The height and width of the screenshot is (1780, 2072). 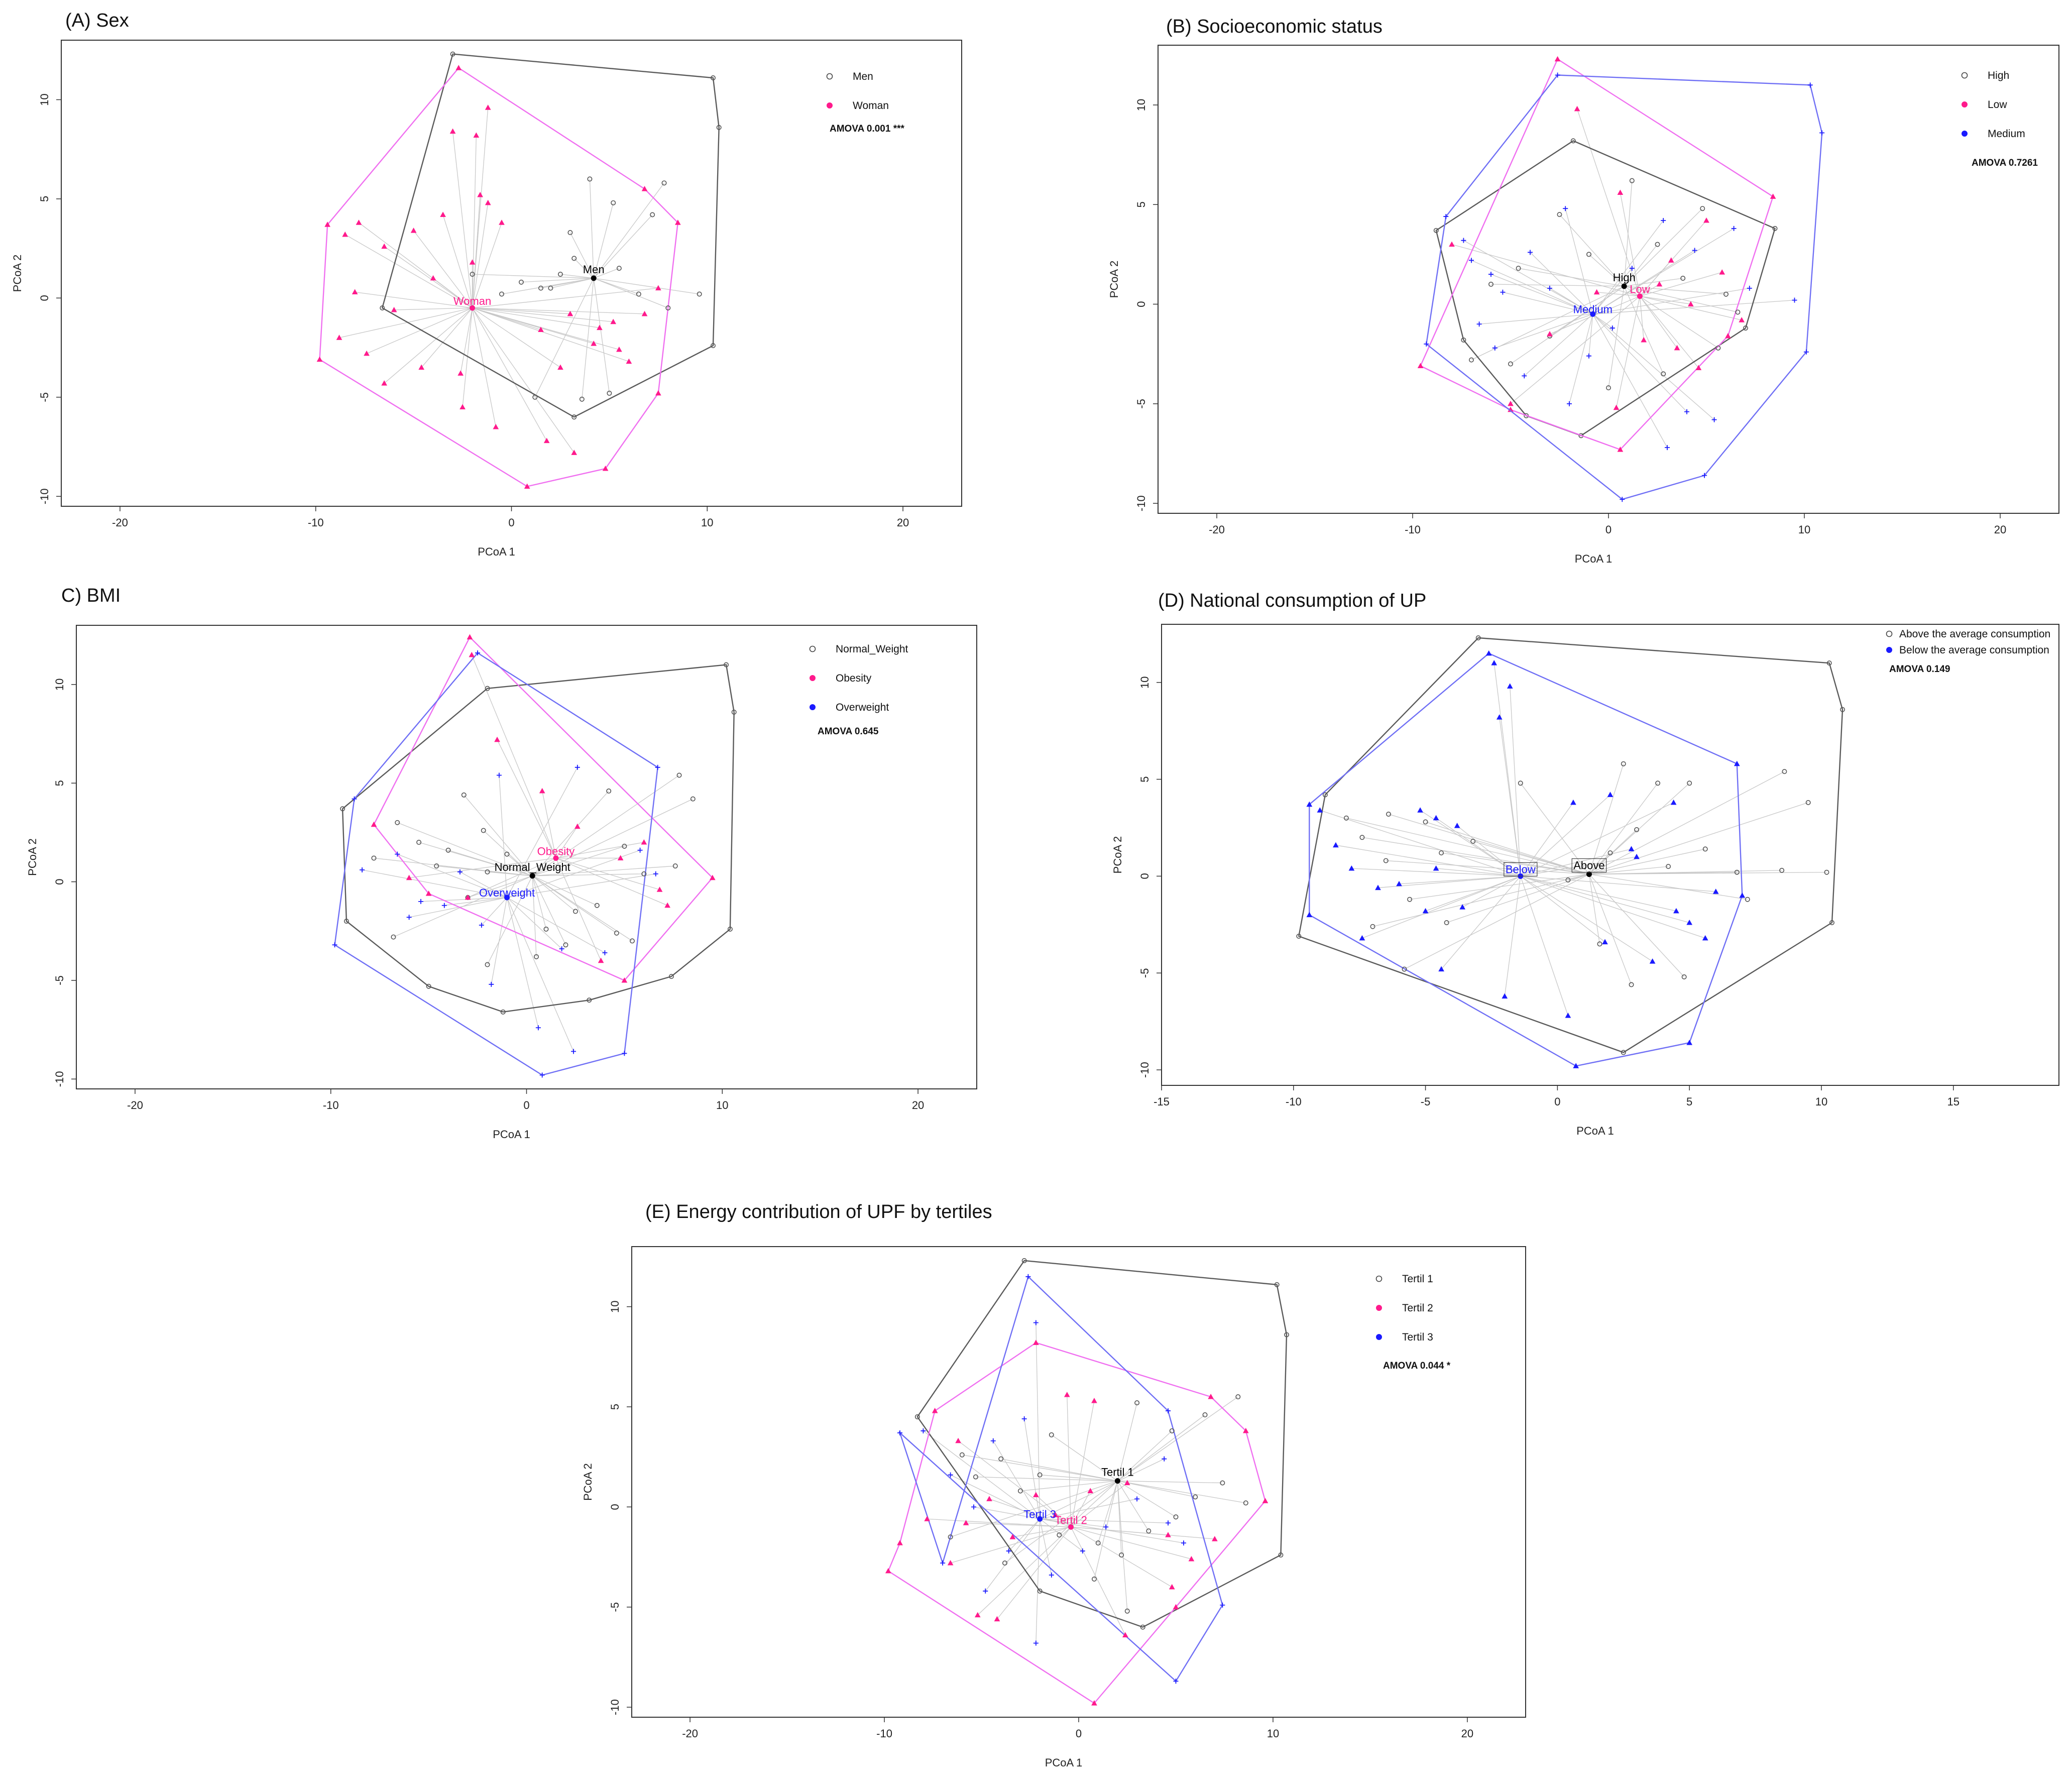 I want to click on x-axis-title: PCoA 1, so click(x=1594, y=558).